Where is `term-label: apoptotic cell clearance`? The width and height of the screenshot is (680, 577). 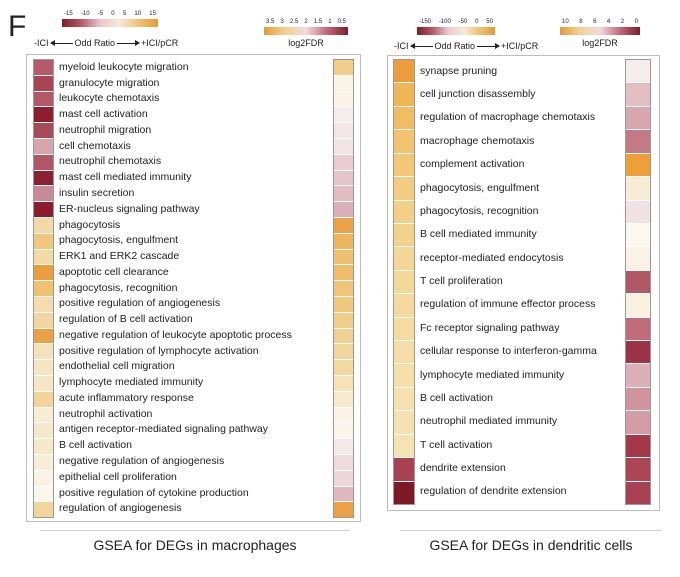
term-label: apoptotic cell clearance is located at coordinates (114, 271).